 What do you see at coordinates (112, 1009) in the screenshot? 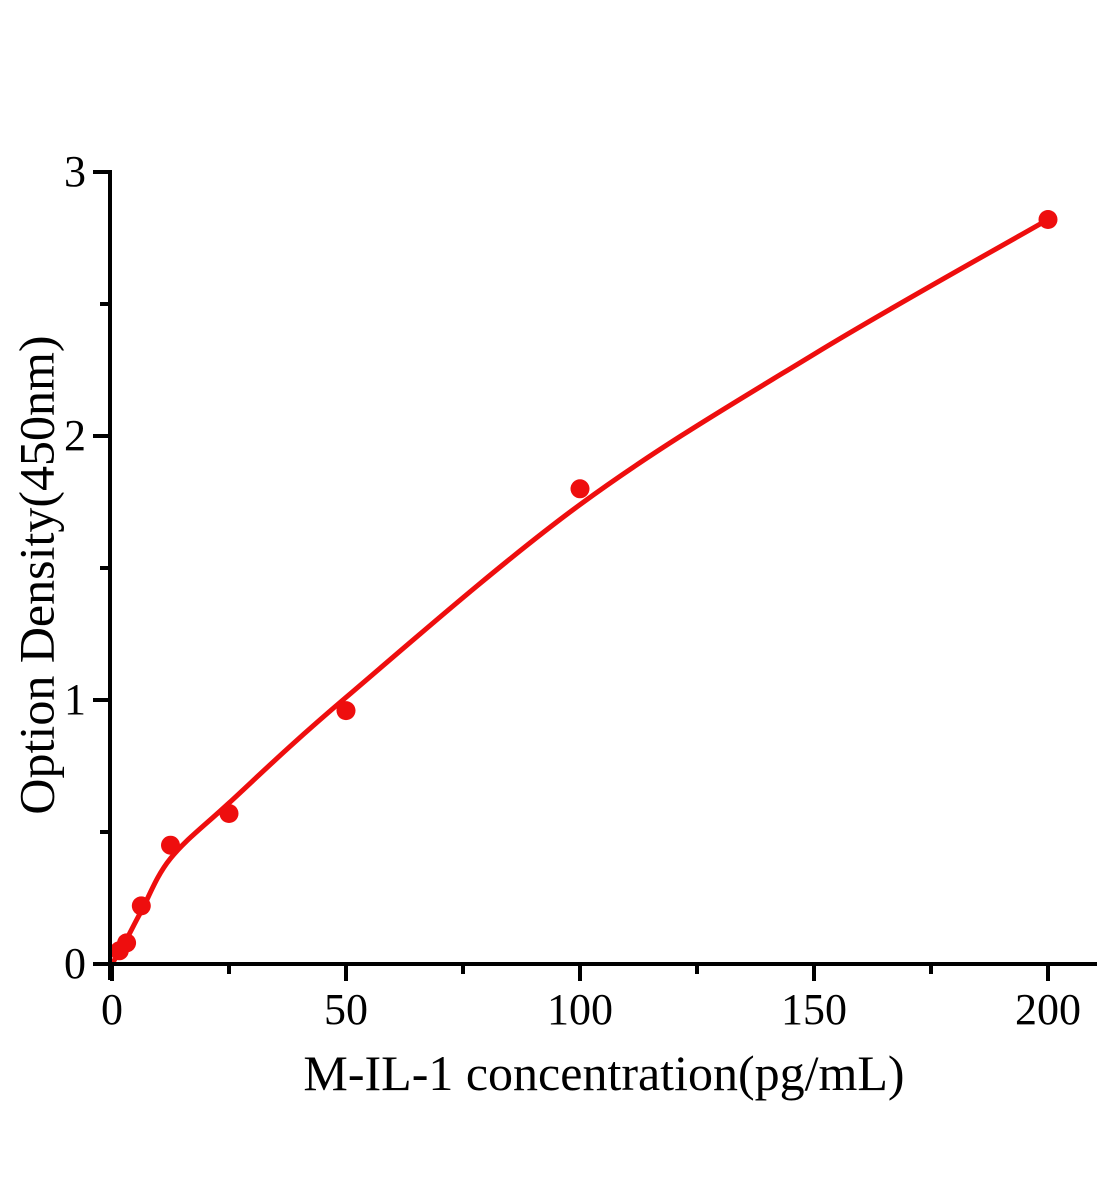
I see `x-tick-label: 0` at bounding box center [112, 1009].